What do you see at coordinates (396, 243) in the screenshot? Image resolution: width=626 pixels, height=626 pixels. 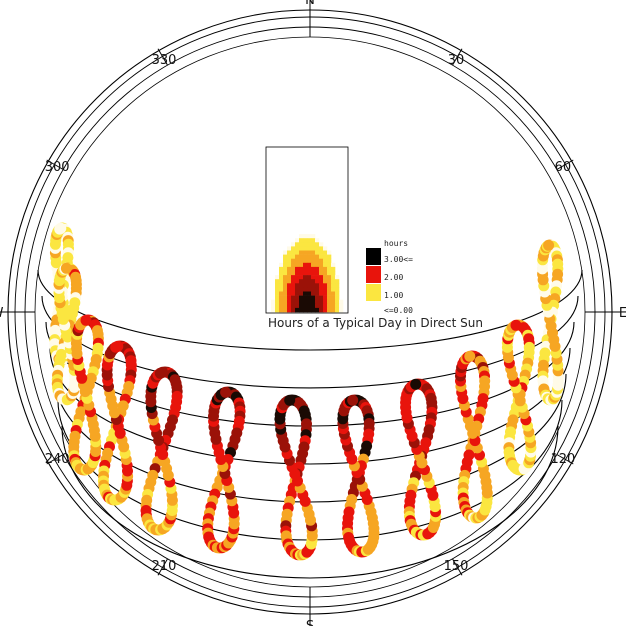 I see `legend-unit: hours` at bounding box center [396, 243].